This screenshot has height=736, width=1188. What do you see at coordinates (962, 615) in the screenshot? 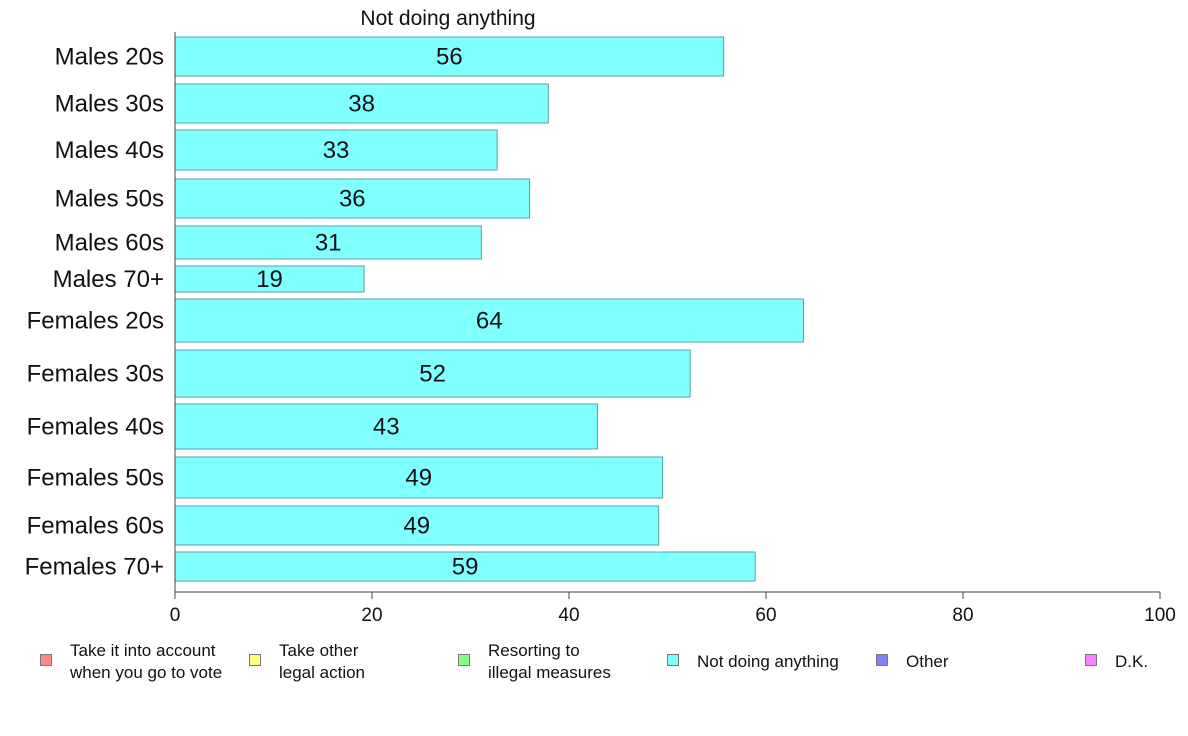
I see `x-tick-label: 80` at bounding box center [962, 615].